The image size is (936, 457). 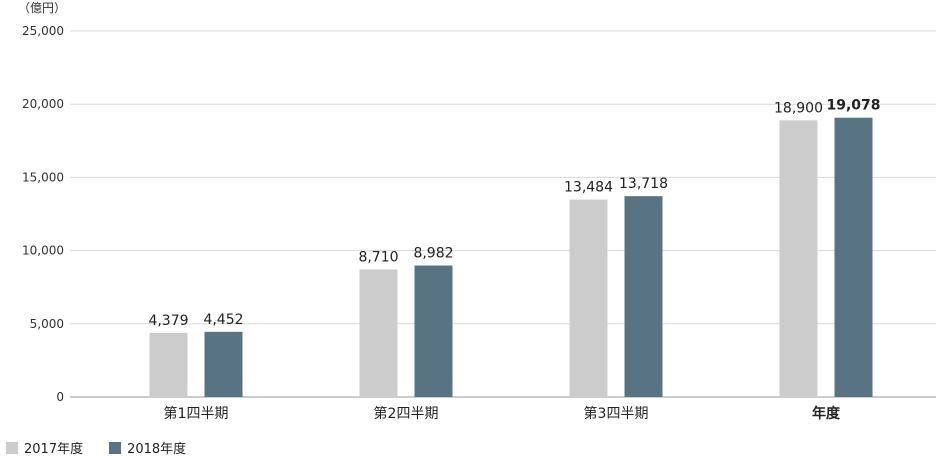 What do you see at coordinates (43, 214) in the screenshot?
I see `y-axis-ticks: 0 5,000 10,000 15,000 20,000 25,000` at bounding box center [43, 214].